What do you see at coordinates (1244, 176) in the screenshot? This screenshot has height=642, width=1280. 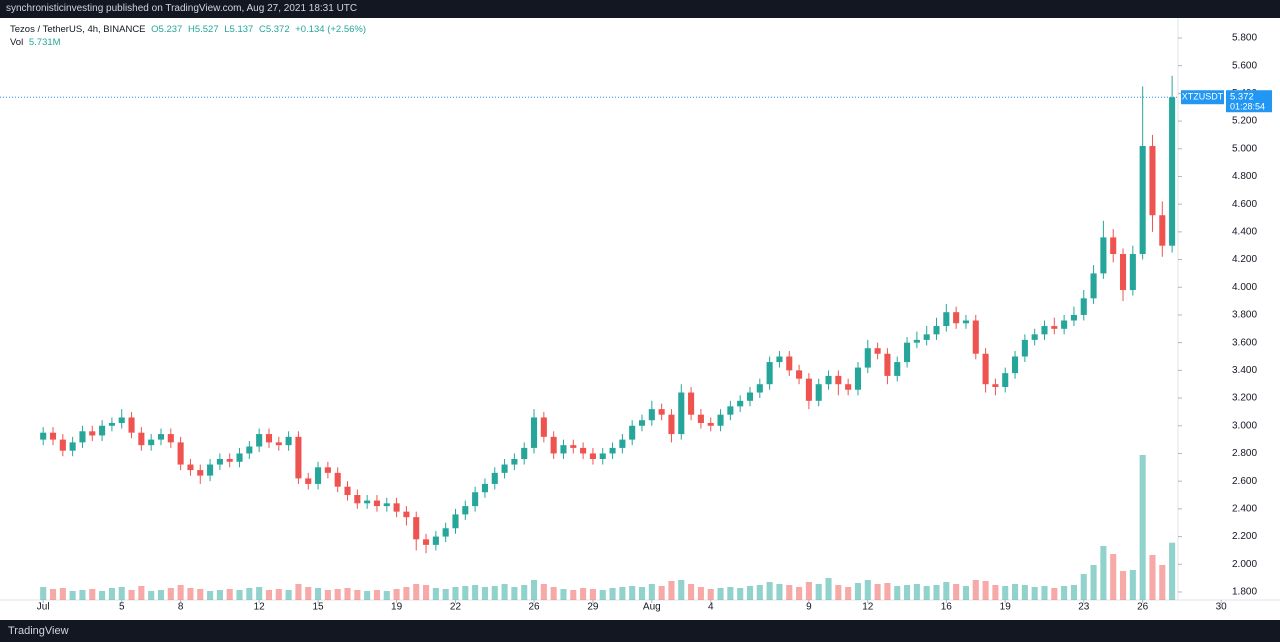 I see `y-tick-label: 4.800` at bounding box center [1244, 176].